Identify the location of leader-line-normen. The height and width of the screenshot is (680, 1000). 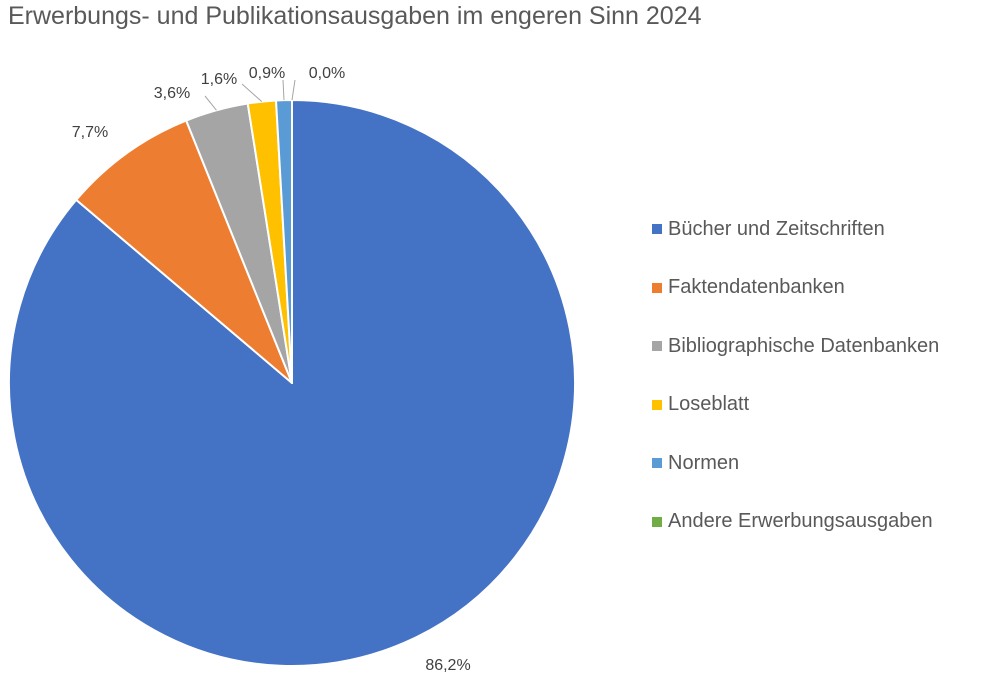
(283, 90).